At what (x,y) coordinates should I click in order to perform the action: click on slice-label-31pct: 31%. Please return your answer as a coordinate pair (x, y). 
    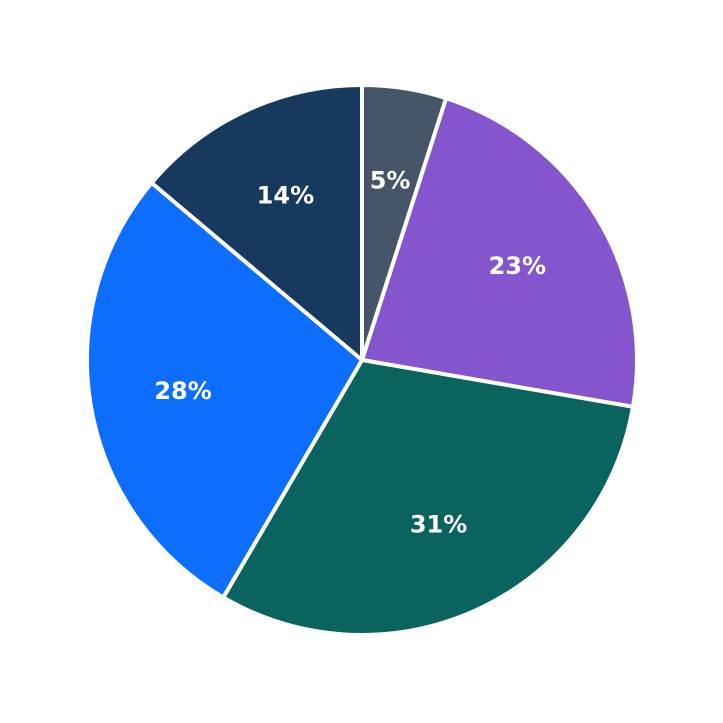
    Looking at the image, I should click on (438, 525).